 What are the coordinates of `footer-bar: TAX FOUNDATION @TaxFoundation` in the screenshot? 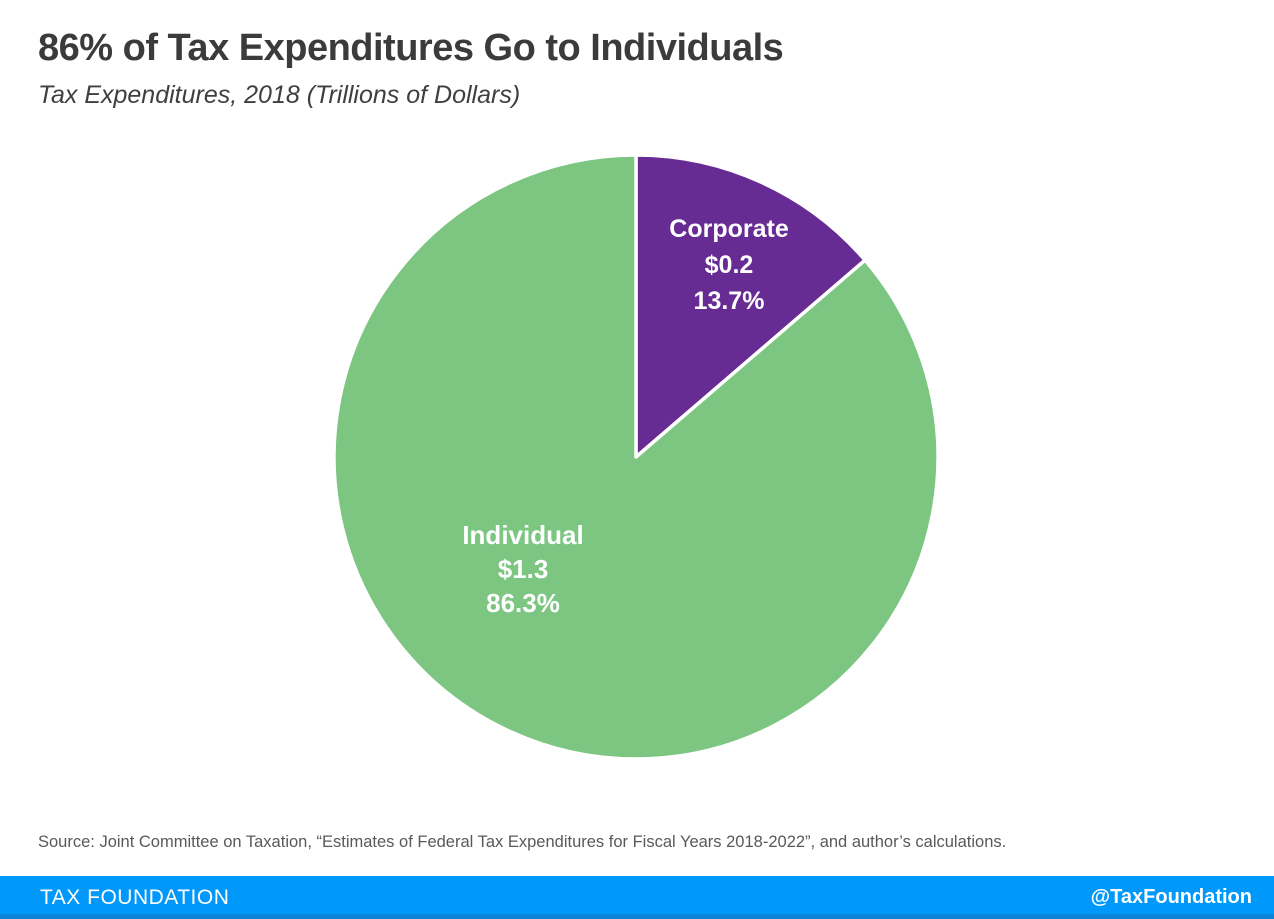 It's located at (637, 897).